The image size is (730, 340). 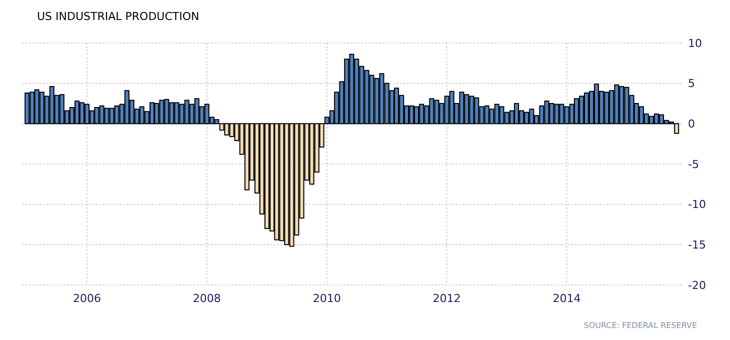 What do you see at coordinates (87, 298) in the screenshot?
I see `x-tick-label: 2006` at bounding box center [87, 298].